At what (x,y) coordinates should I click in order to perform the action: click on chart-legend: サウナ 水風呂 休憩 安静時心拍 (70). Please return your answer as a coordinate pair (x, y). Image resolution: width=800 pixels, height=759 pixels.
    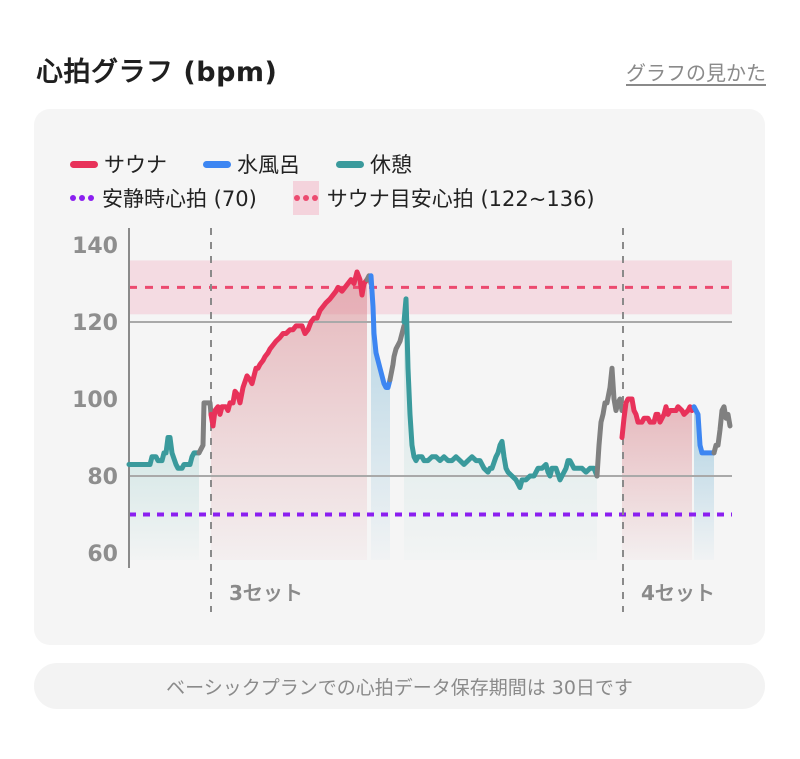
    Looking at the image, I should click on (350, 181).